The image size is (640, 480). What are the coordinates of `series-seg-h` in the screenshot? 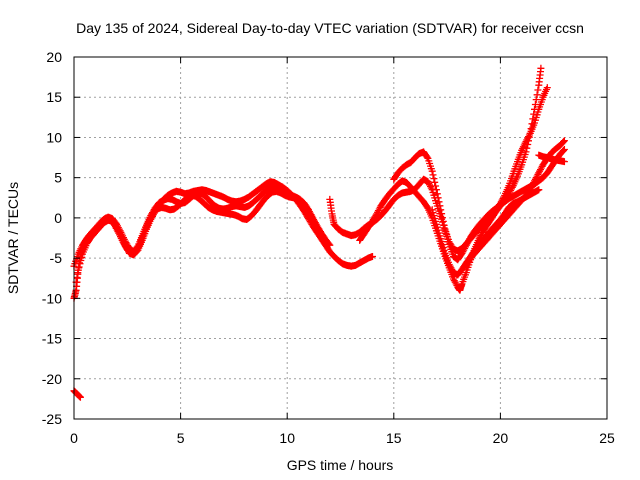 It's located at (515, 203).